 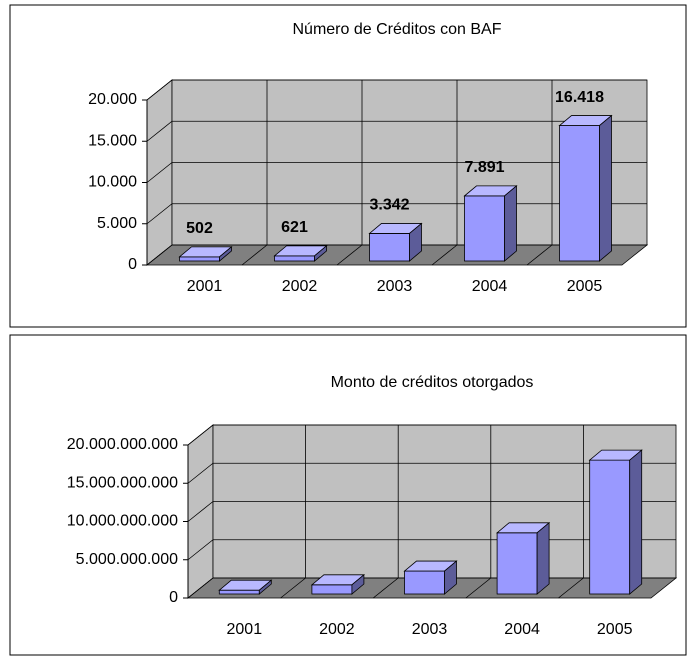 What do you see at coordinates (122, 444) in the screenshot?
I see `y-tick-label: 20.000.000.000` at bounding box center [122, 444].